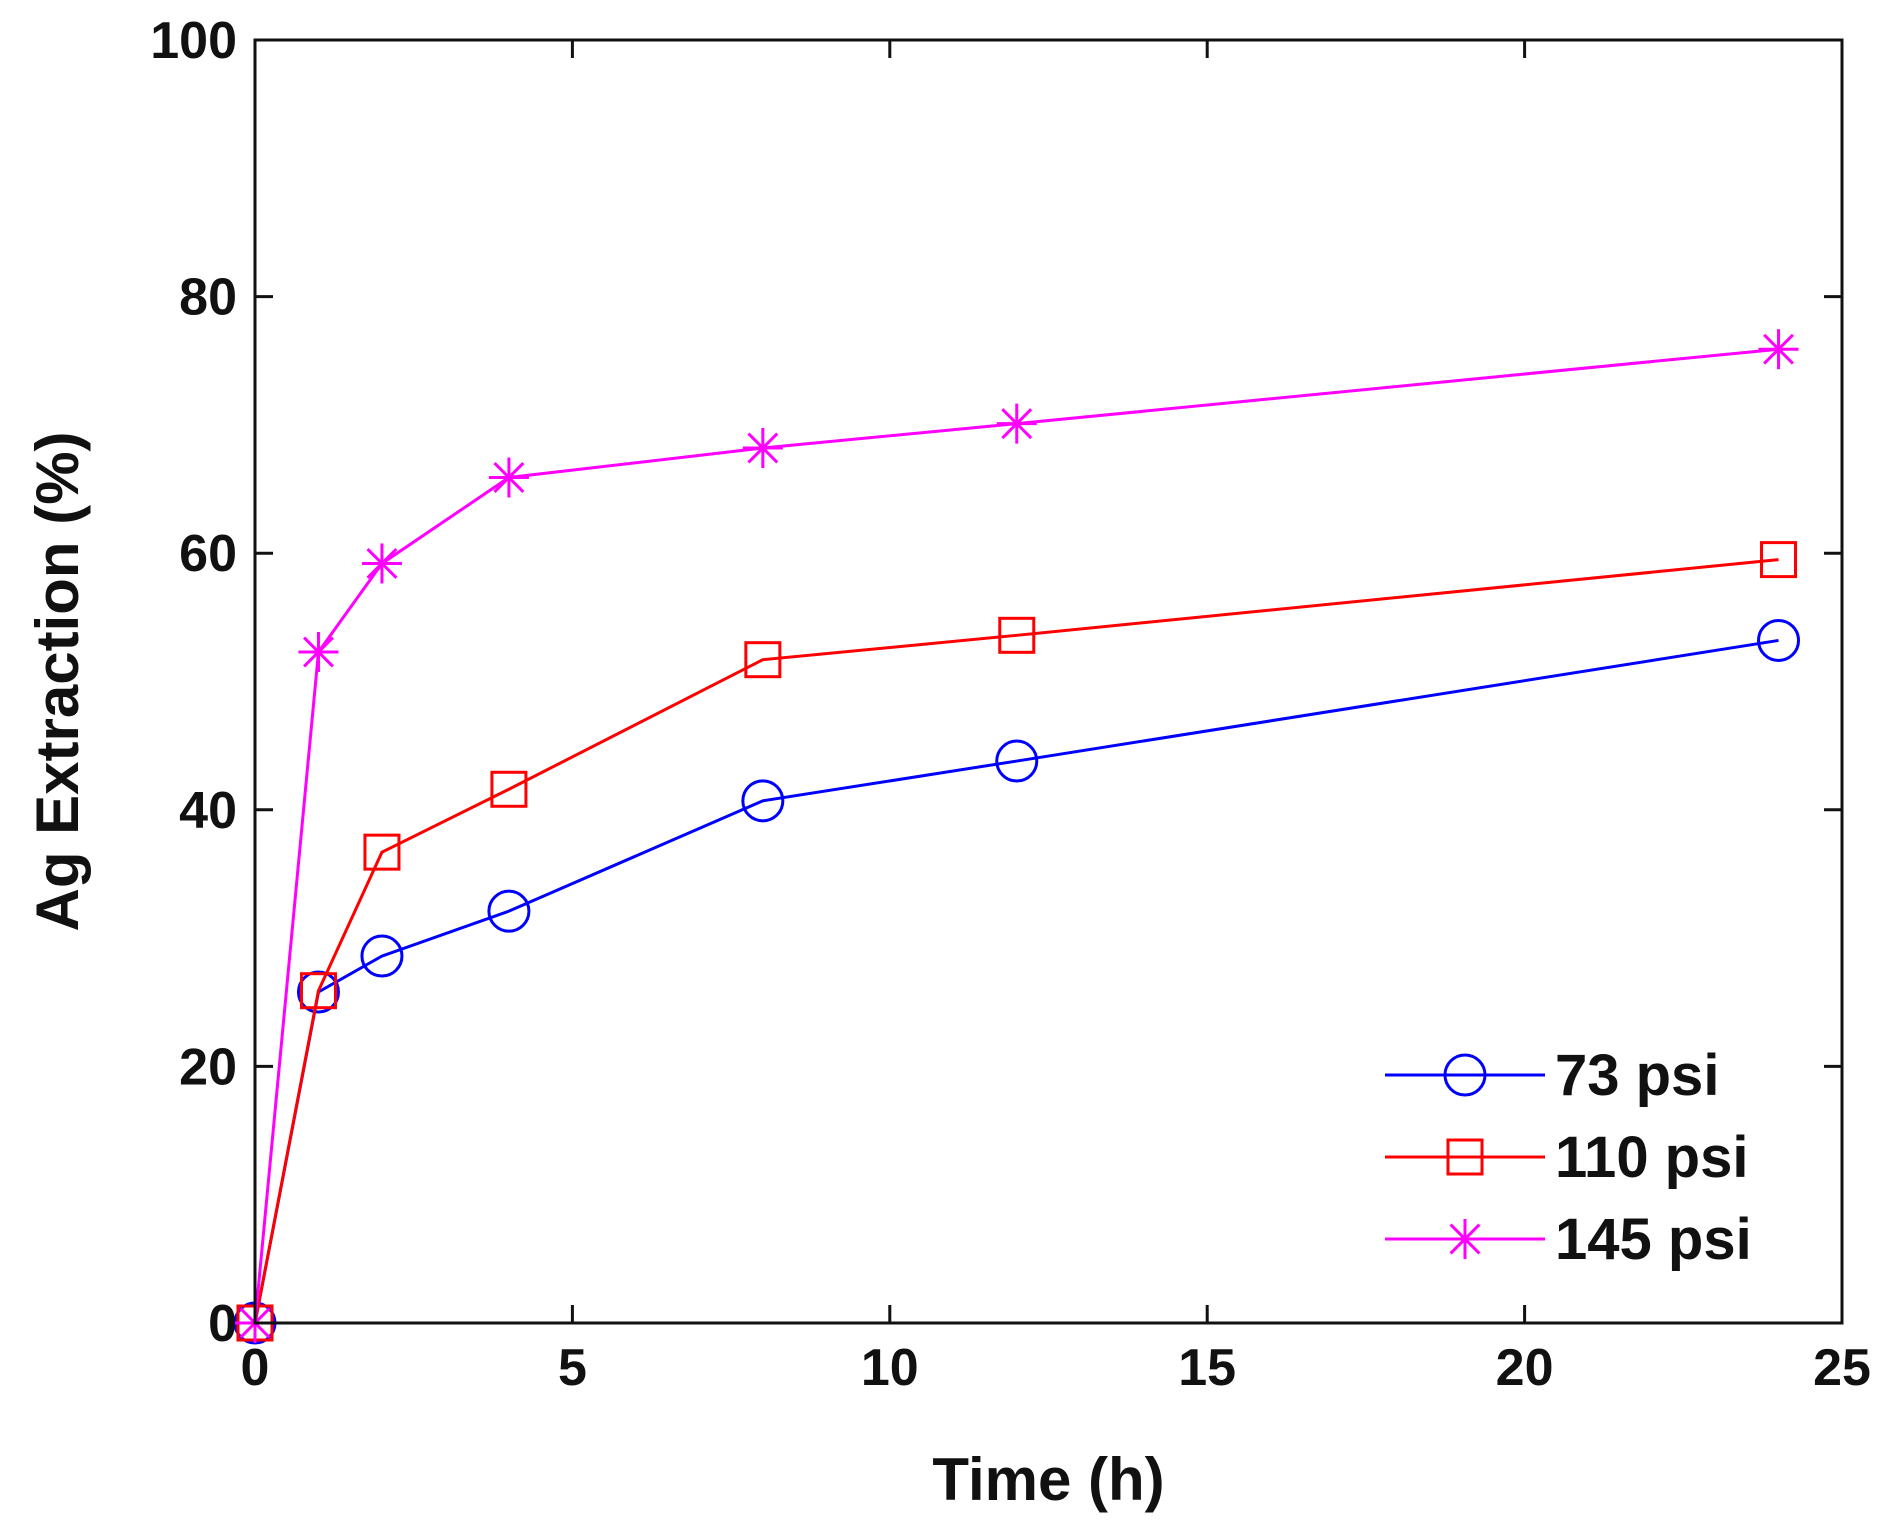 The image size is (1897, 1535). I want to click on x-tick-label: 25, so click(1842, 1368).